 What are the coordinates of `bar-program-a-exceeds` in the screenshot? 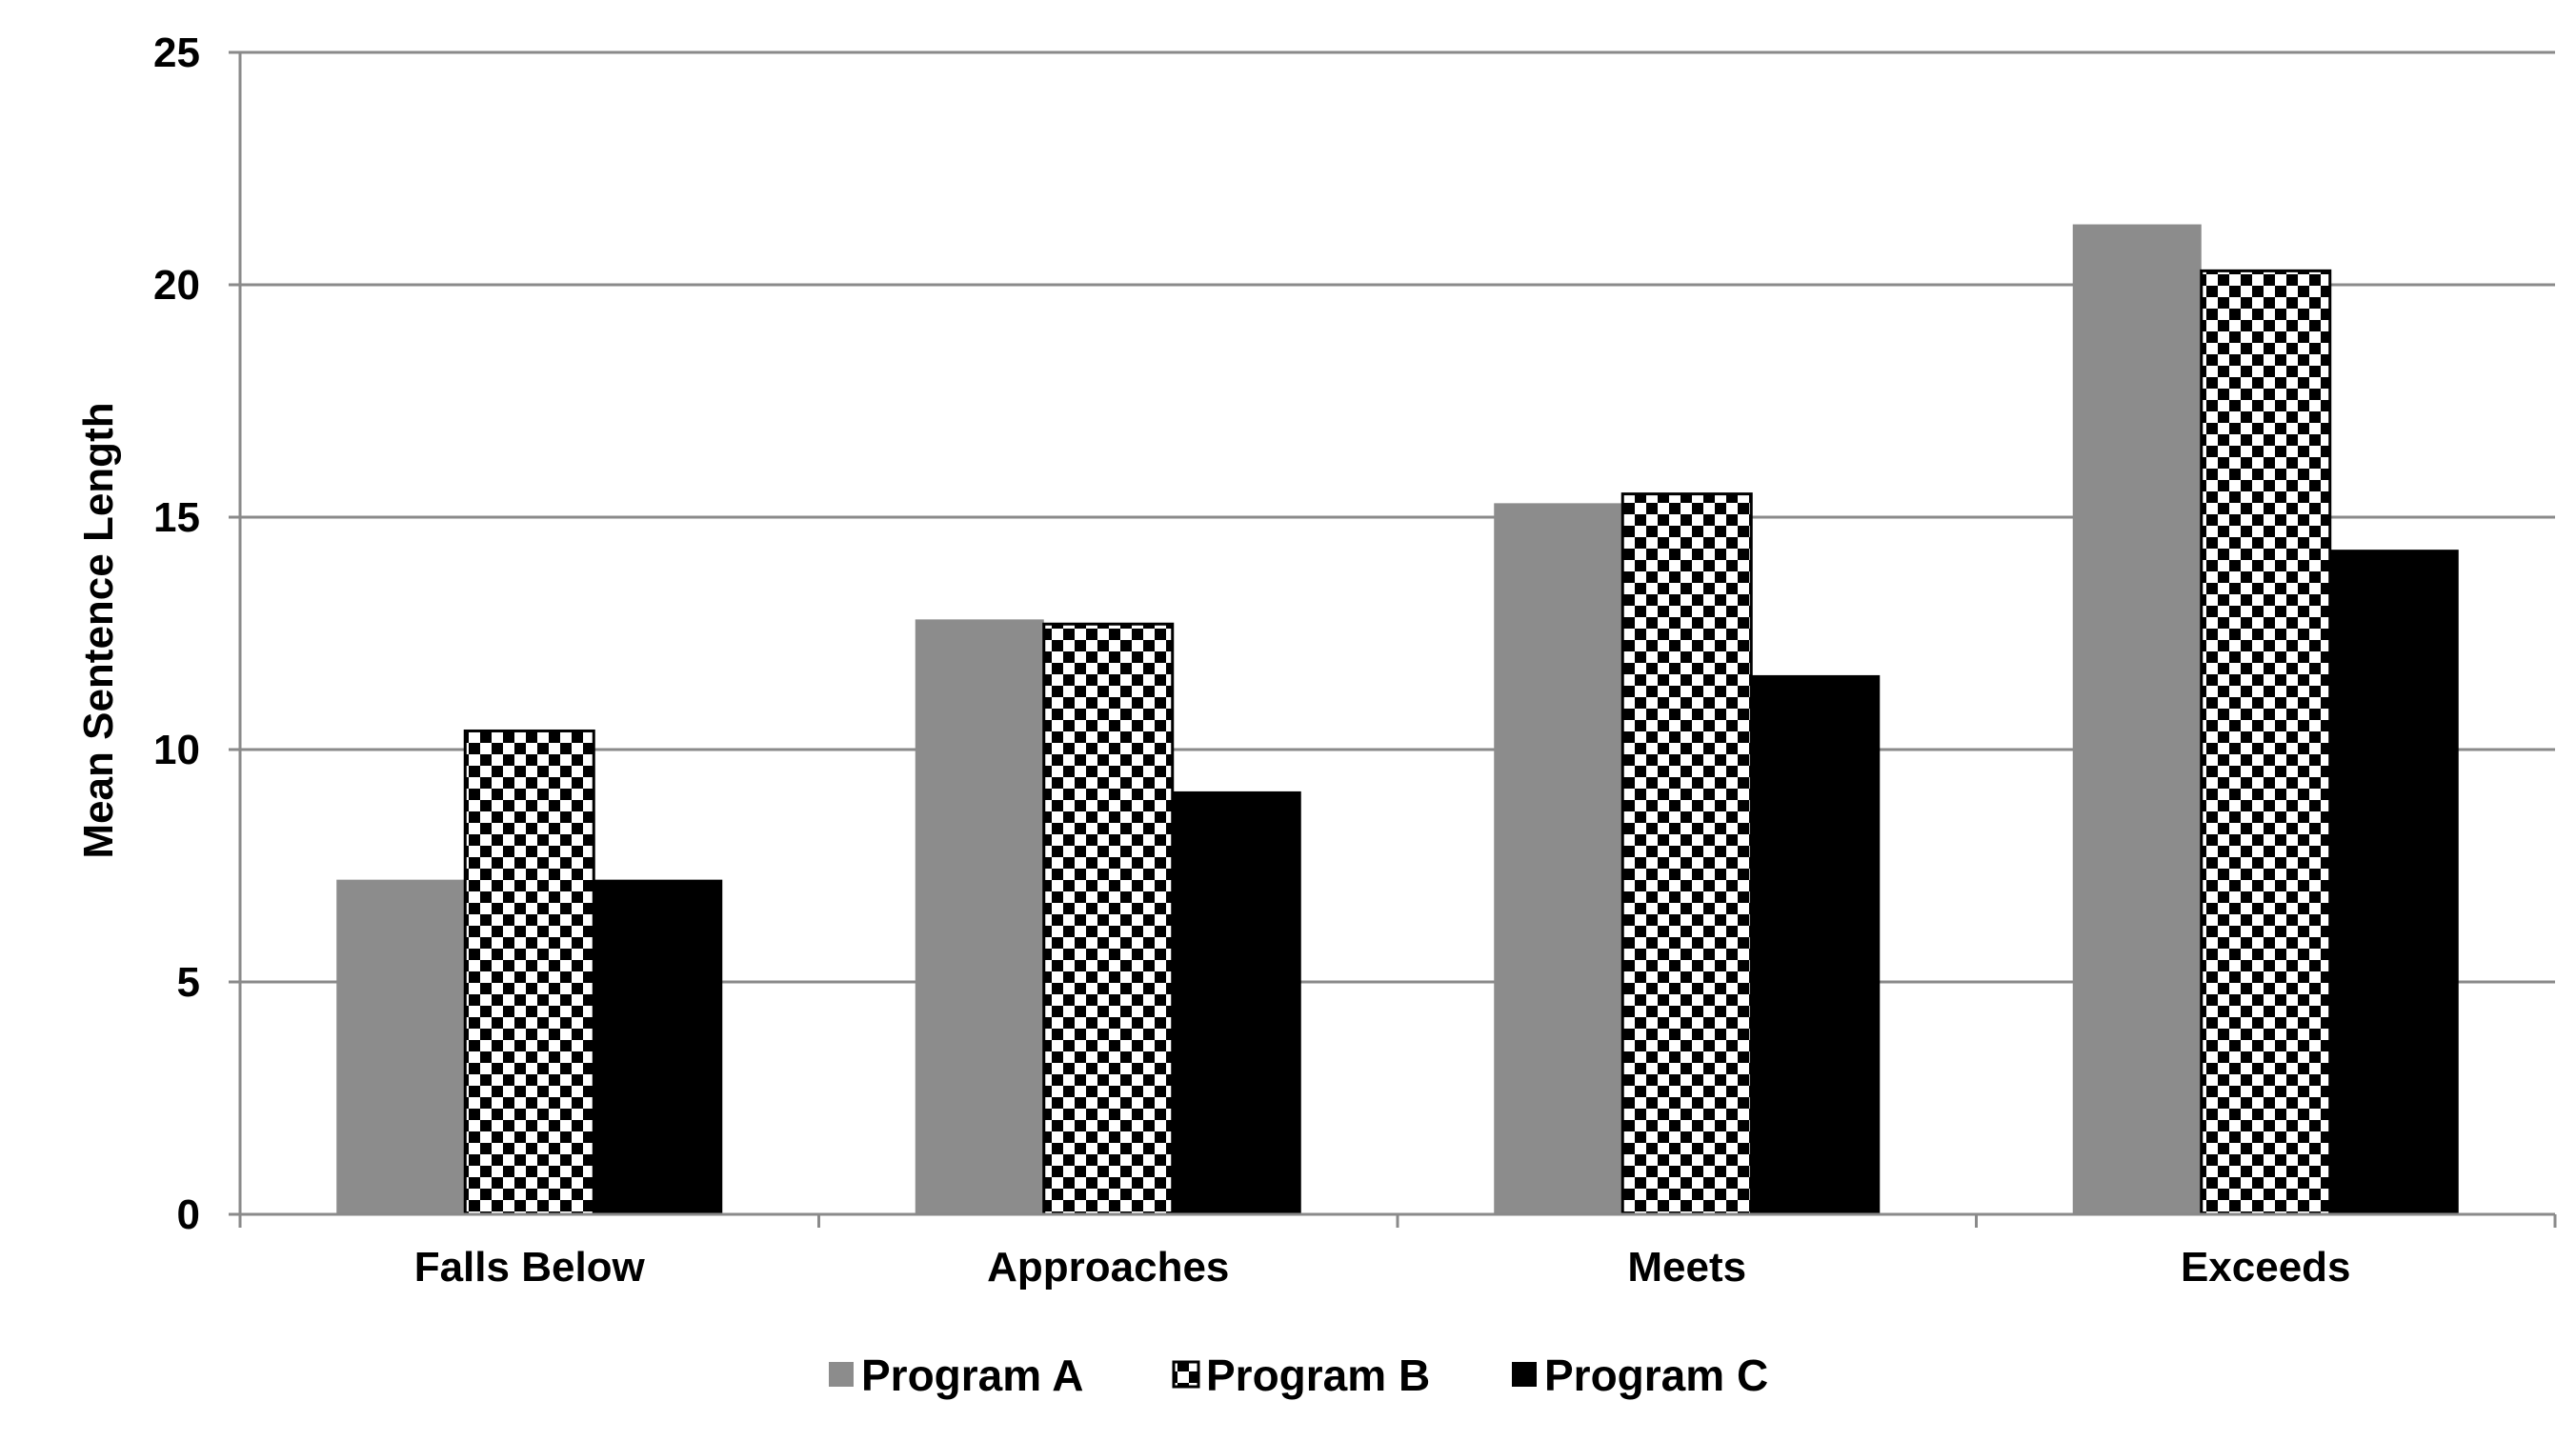 It's located at (2137, 719).